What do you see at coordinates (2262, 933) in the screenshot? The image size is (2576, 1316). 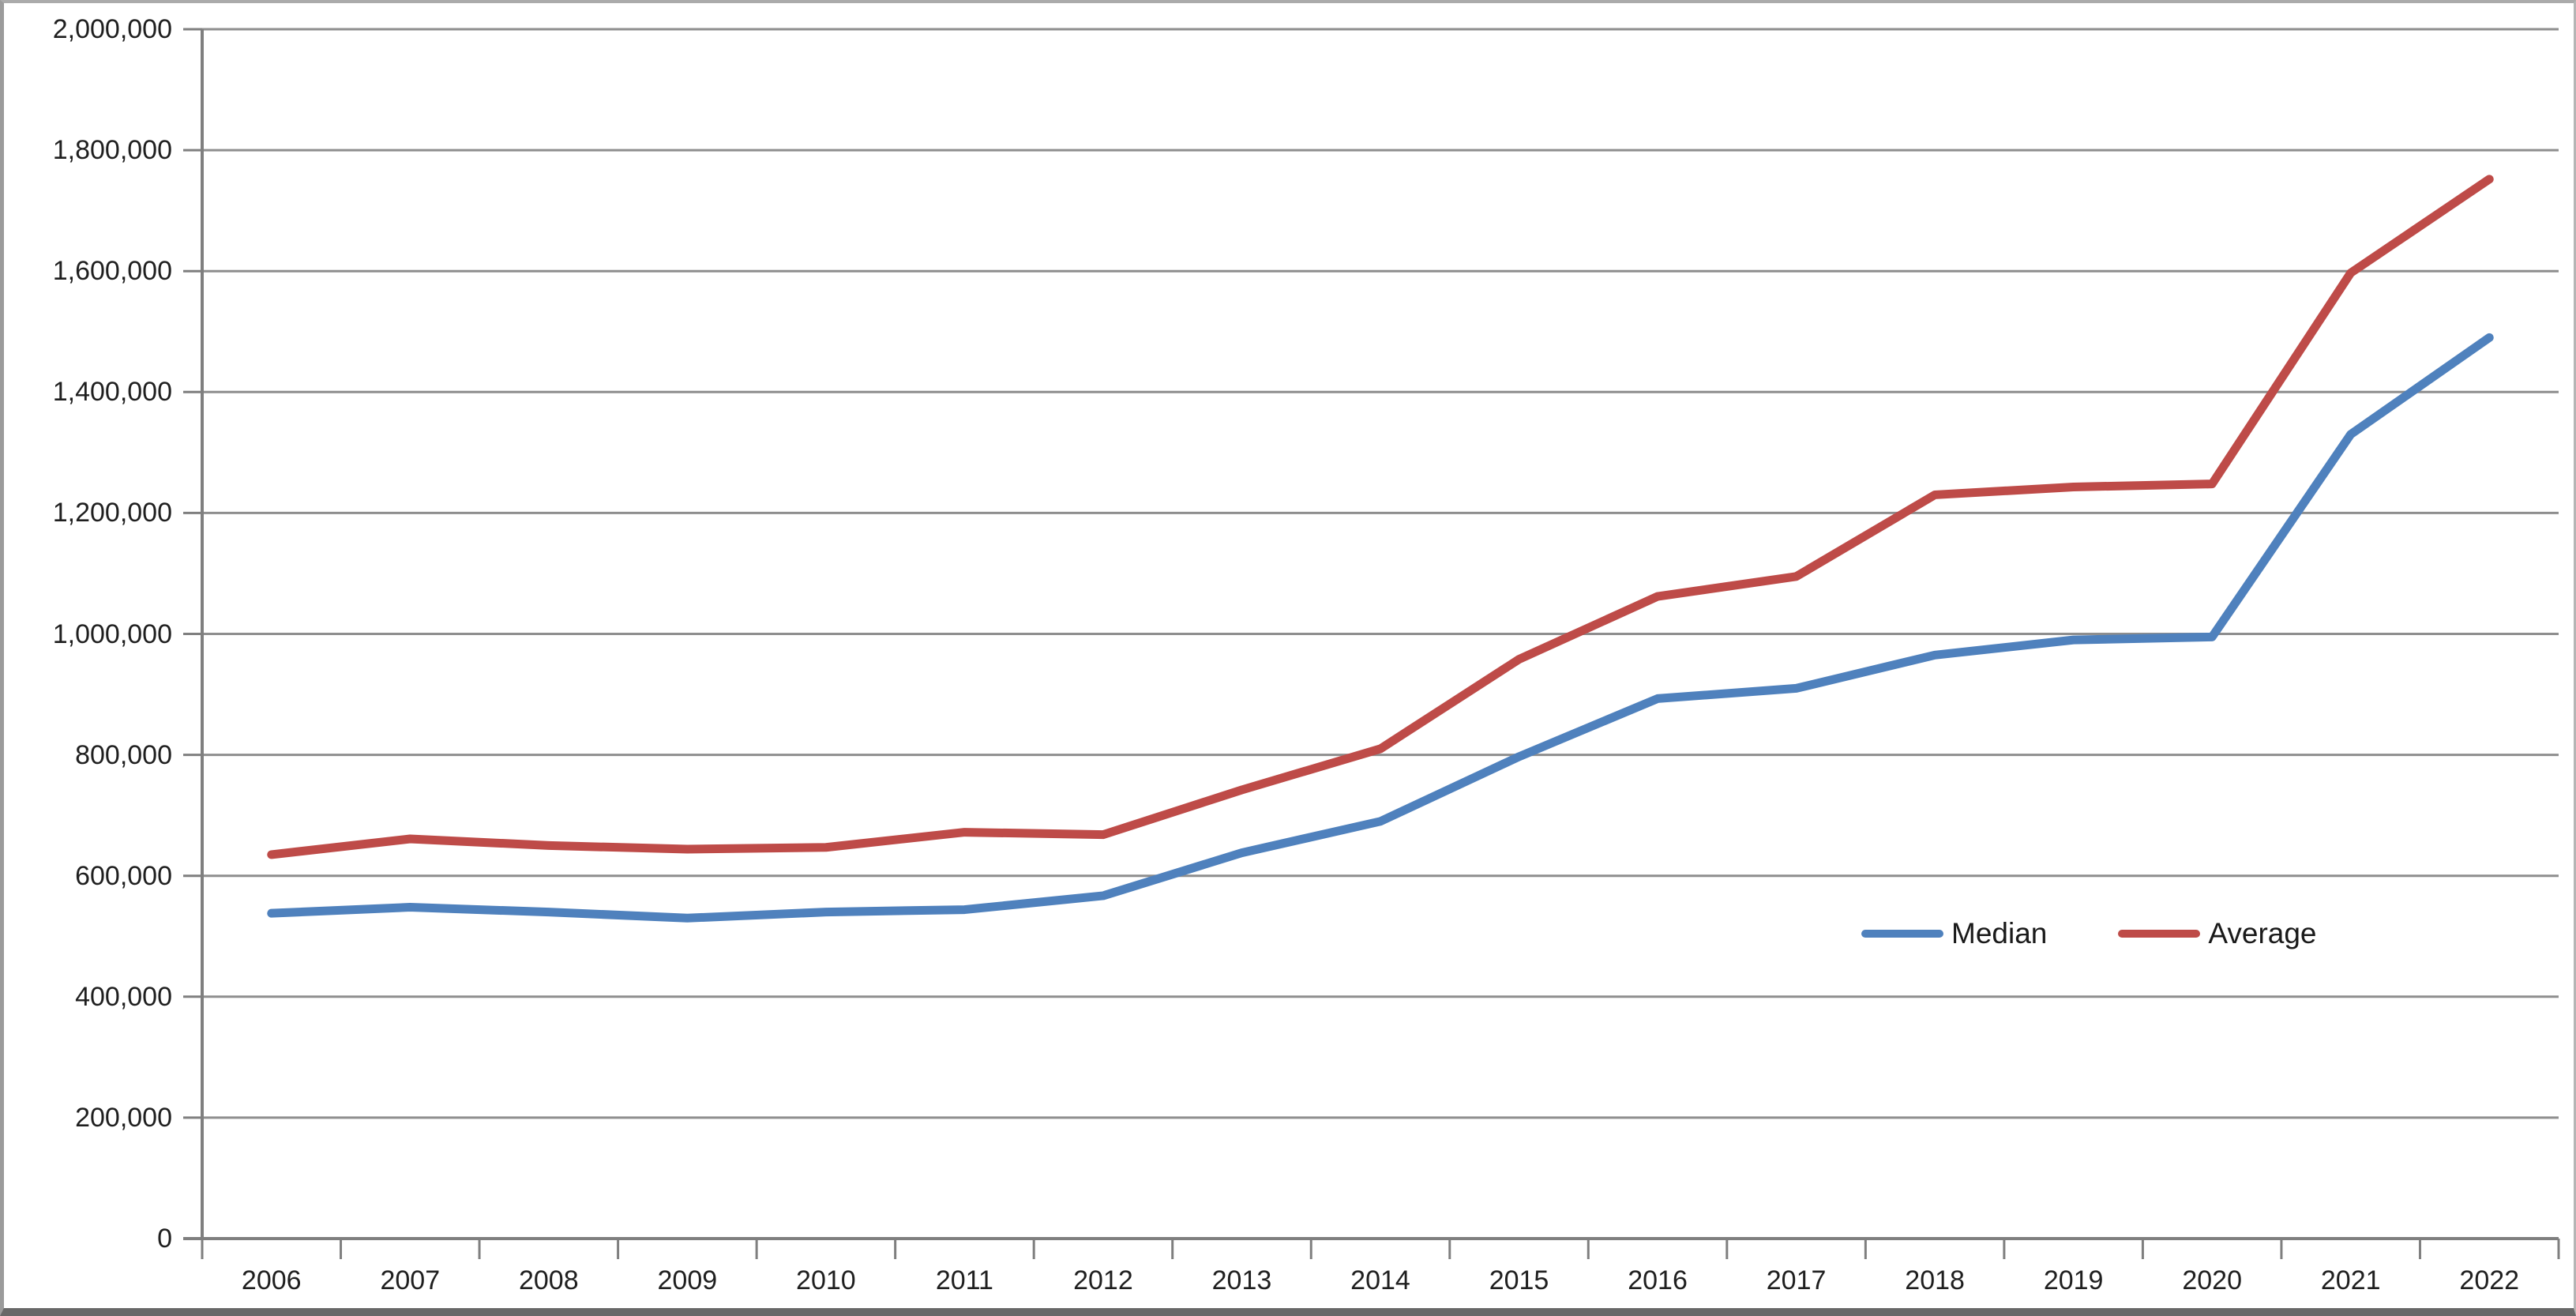 I see `legend-label-average: Average` at bounding box center [2262, 933].